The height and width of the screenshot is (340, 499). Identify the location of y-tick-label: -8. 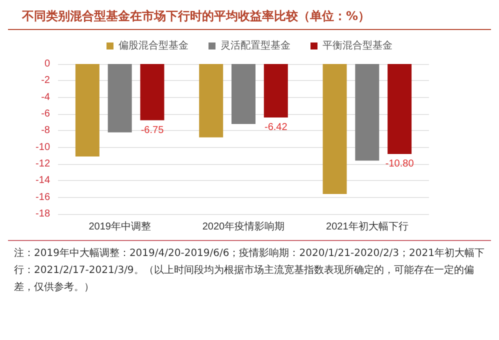
(45, 130).